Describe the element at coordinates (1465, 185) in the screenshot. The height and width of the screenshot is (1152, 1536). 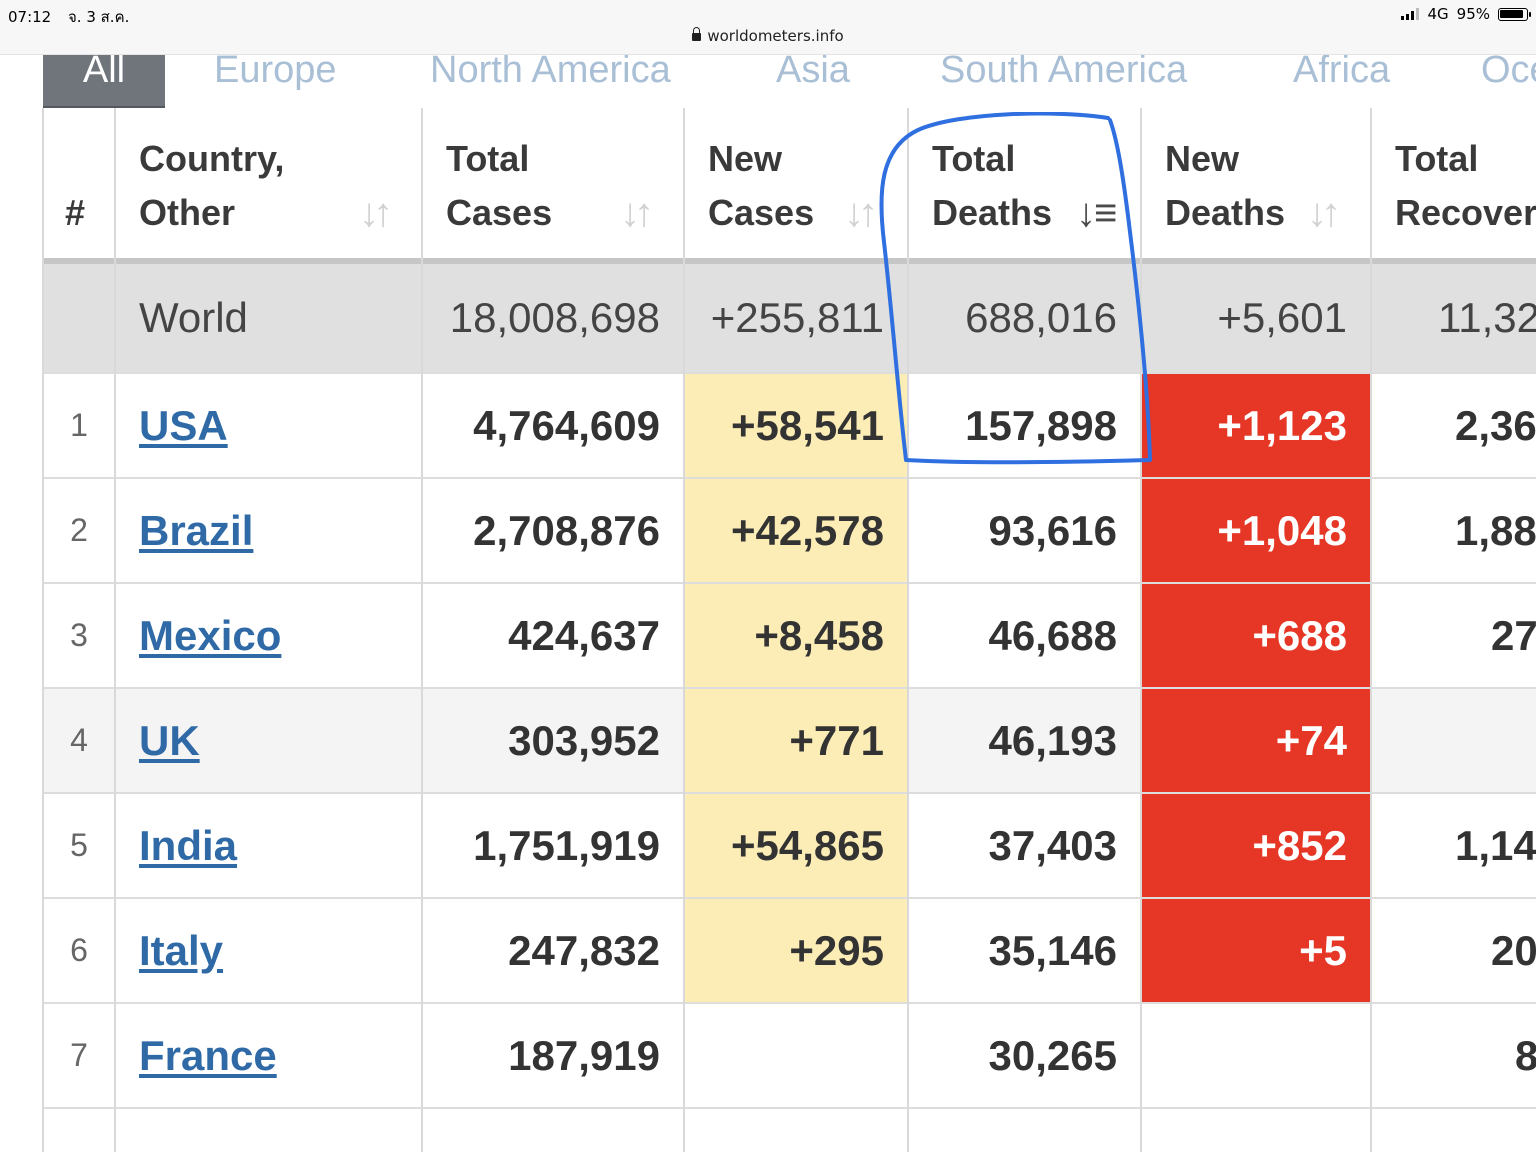
I see `header-total-recovered: Total Recover` at that location.